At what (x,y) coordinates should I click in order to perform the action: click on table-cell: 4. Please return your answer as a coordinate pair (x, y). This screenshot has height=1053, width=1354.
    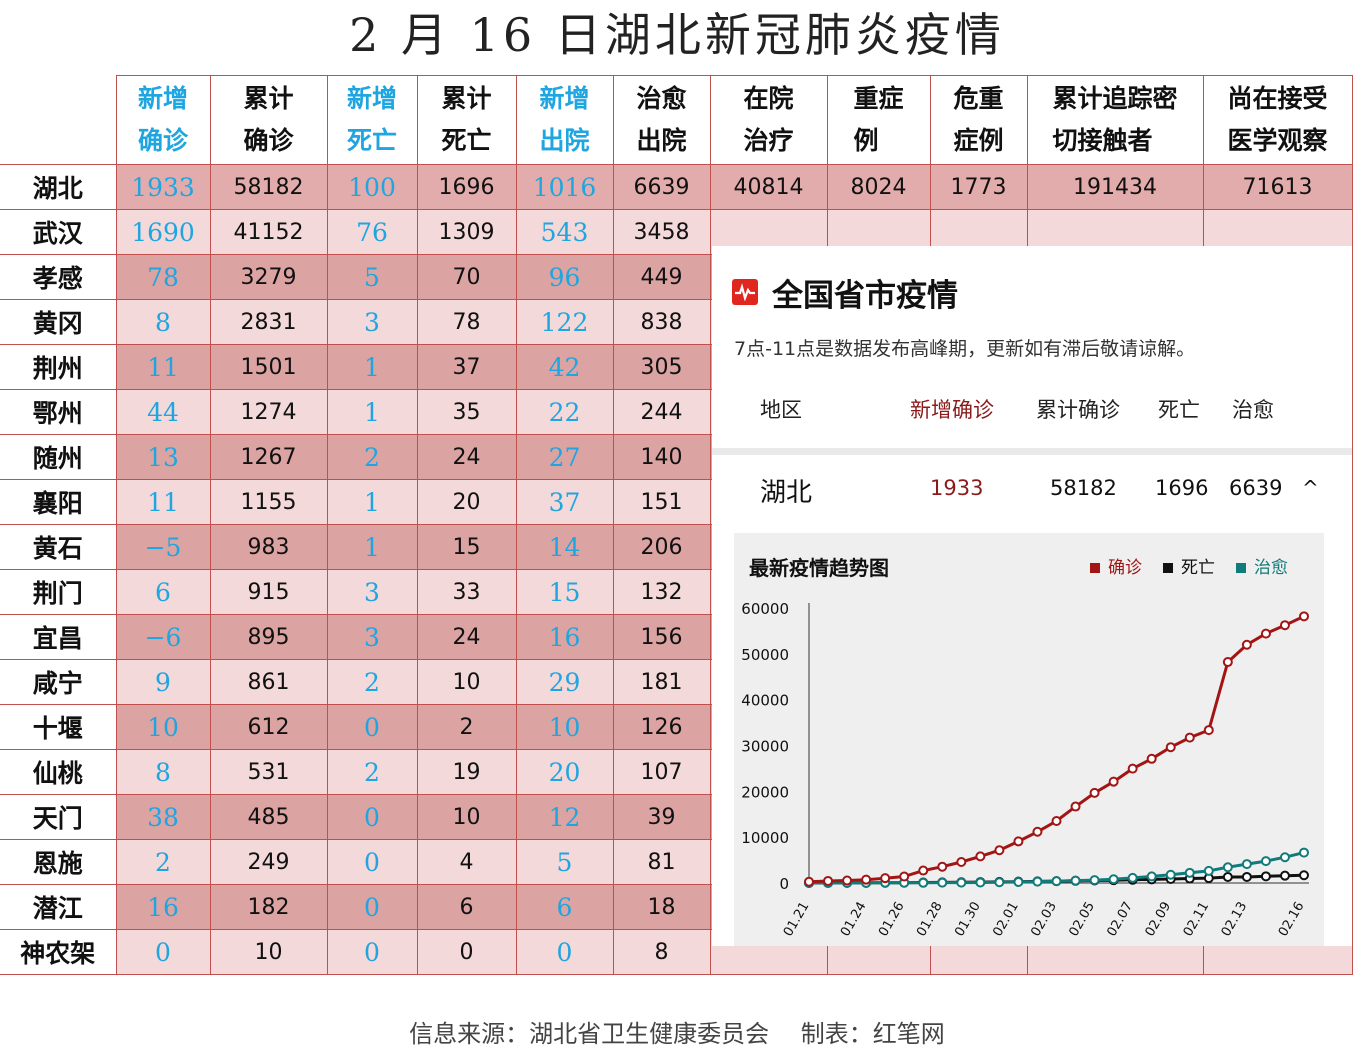
    Looking at the image, I should click on (466, 862).